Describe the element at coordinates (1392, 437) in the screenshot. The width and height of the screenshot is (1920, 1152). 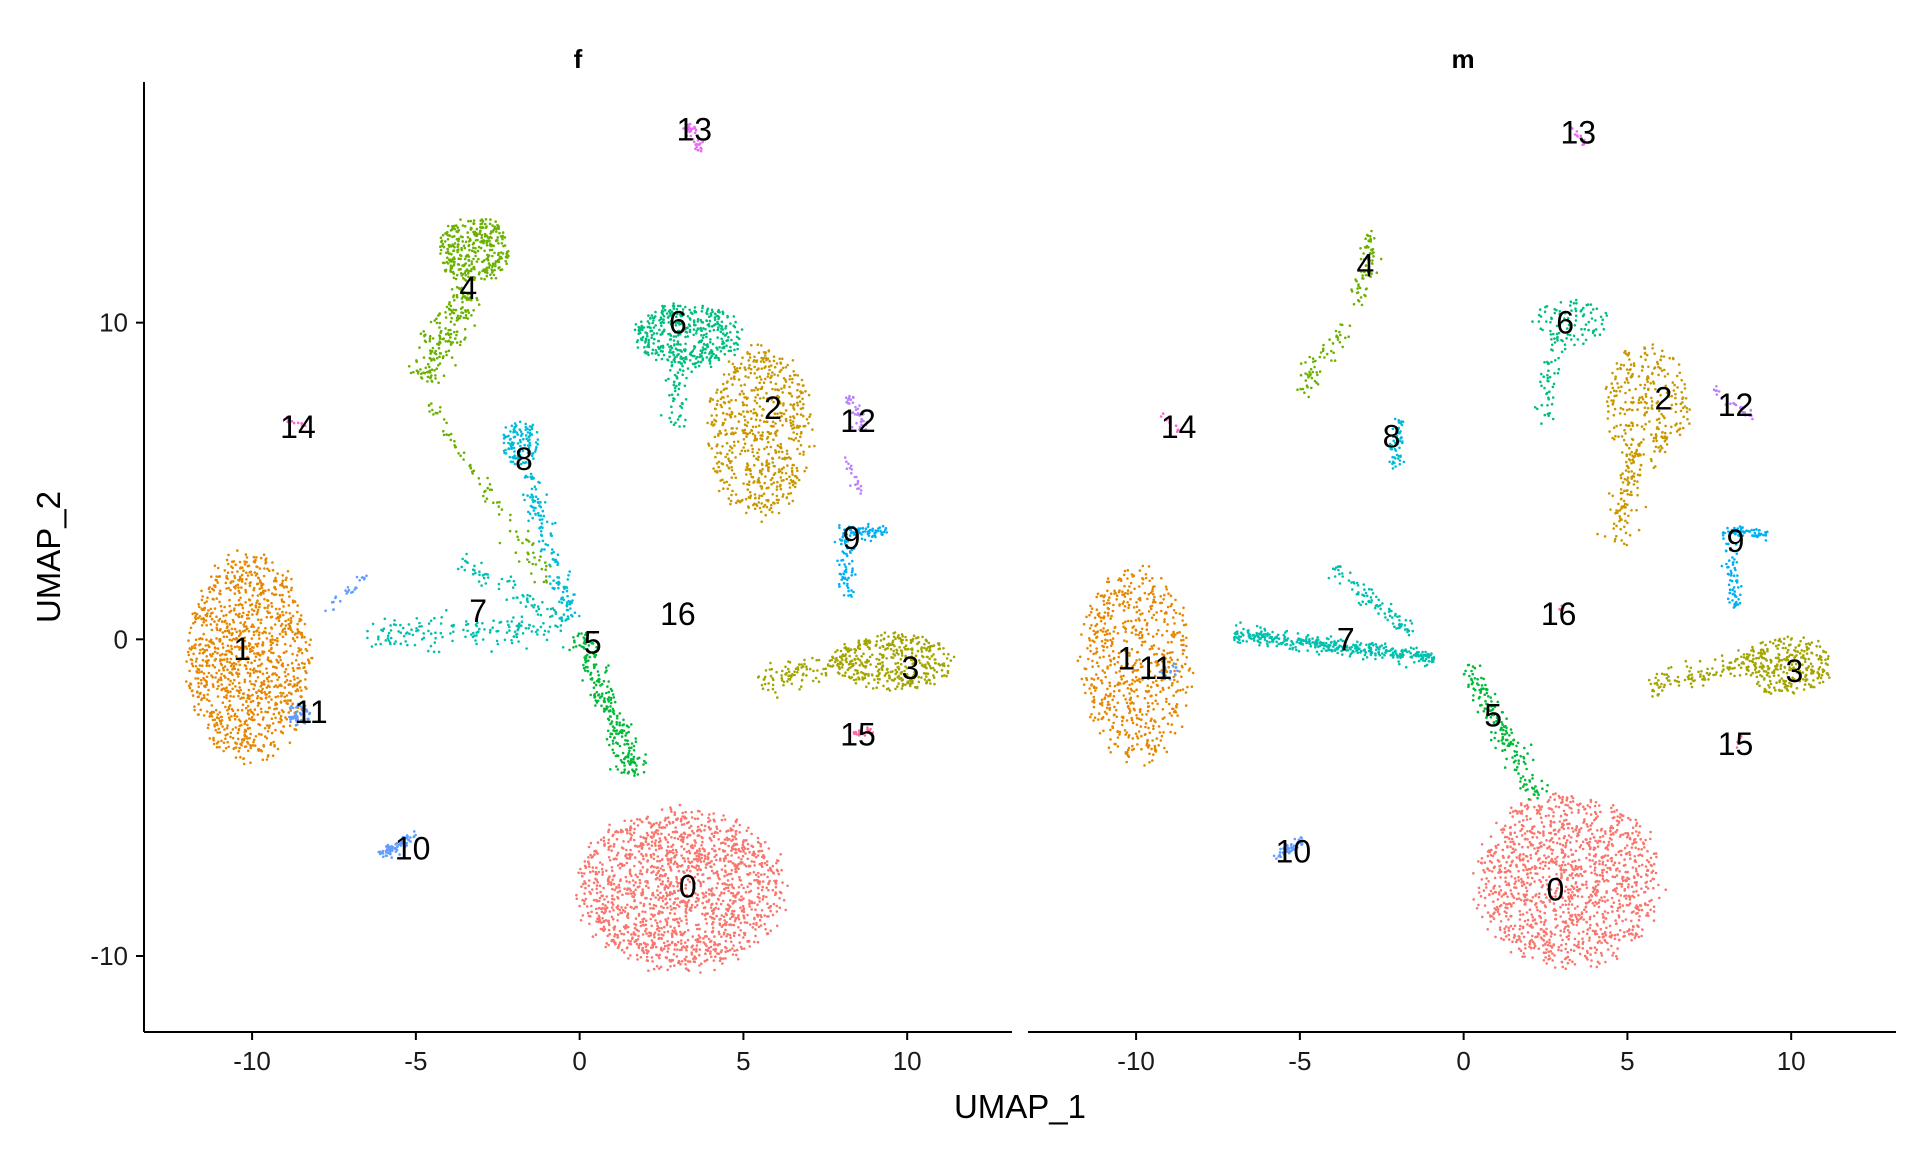
I see `cluster-label-8-m: 8` at that location.